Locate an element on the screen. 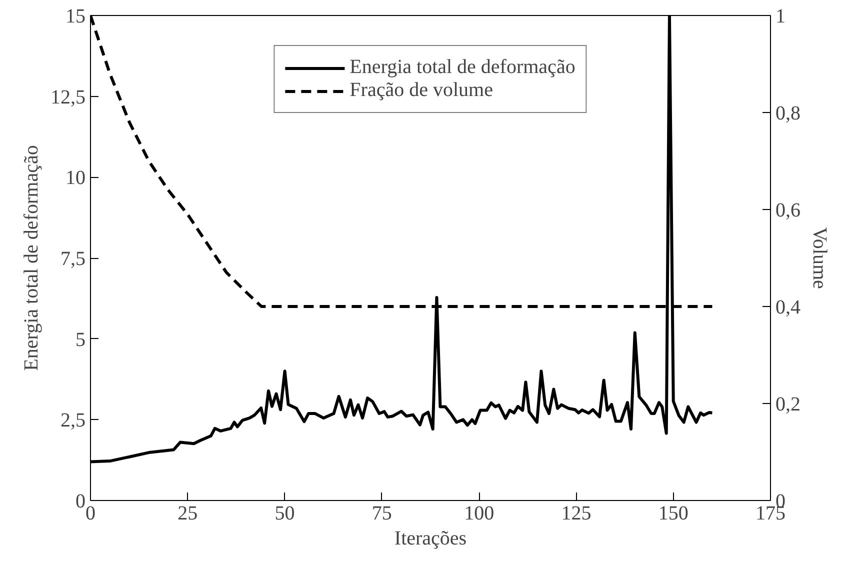  y-tick-label: 7,5 is located at coordinates (73, 259).